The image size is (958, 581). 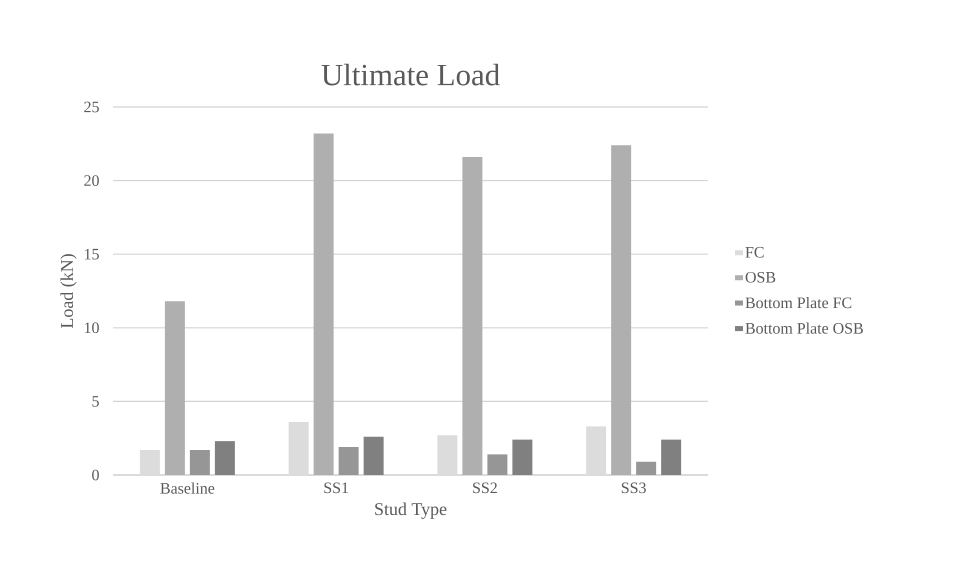 What do you see at coordinates (91, 180) in the screenshot?
I see `y-tick-label: 20` at bounding box center [91, 180].